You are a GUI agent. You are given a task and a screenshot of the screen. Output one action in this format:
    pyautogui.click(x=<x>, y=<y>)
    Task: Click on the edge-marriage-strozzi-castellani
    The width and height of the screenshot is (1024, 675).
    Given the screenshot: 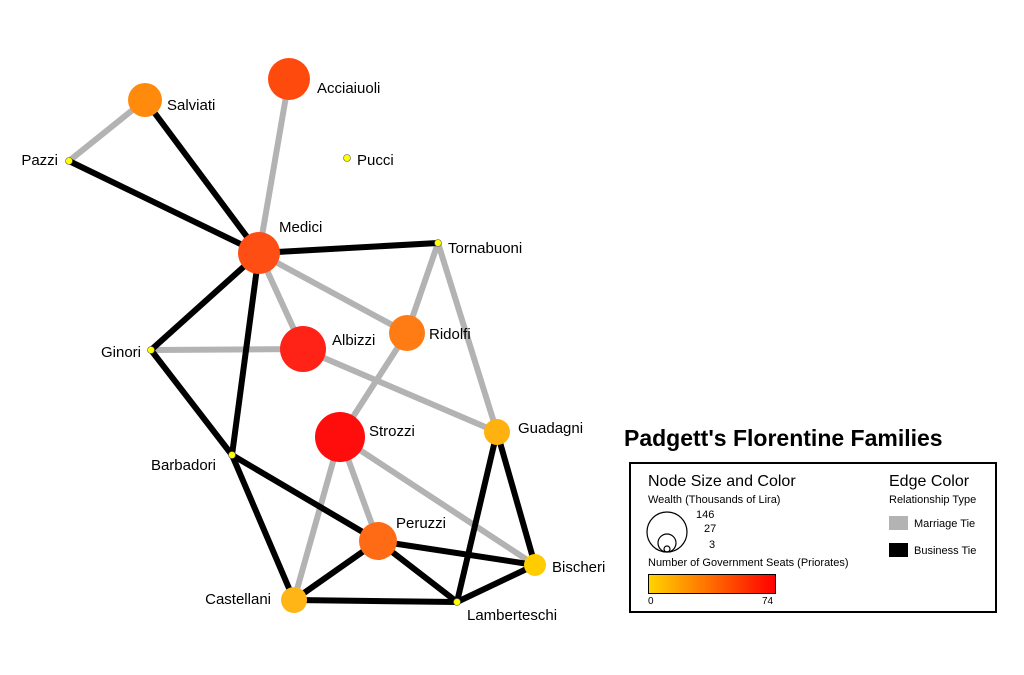 What is the action you would take?
    pyautogui.click(x=317, y=518)
    